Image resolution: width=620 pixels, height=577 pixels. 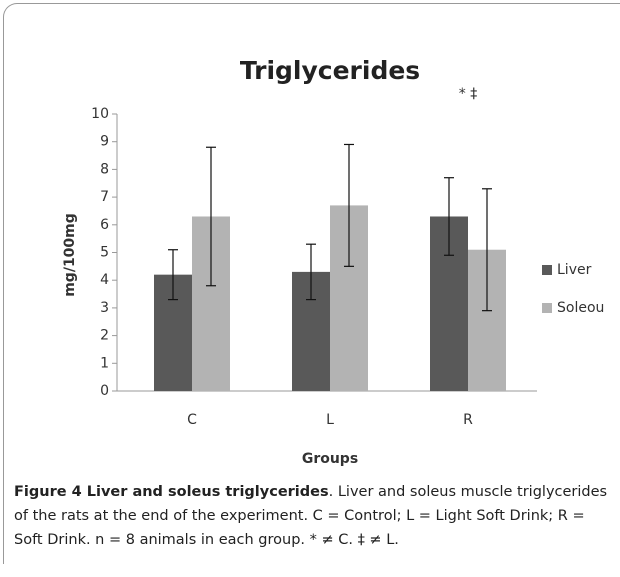 I want to click on y-tick-label: 0, so click(x=104, y=391).